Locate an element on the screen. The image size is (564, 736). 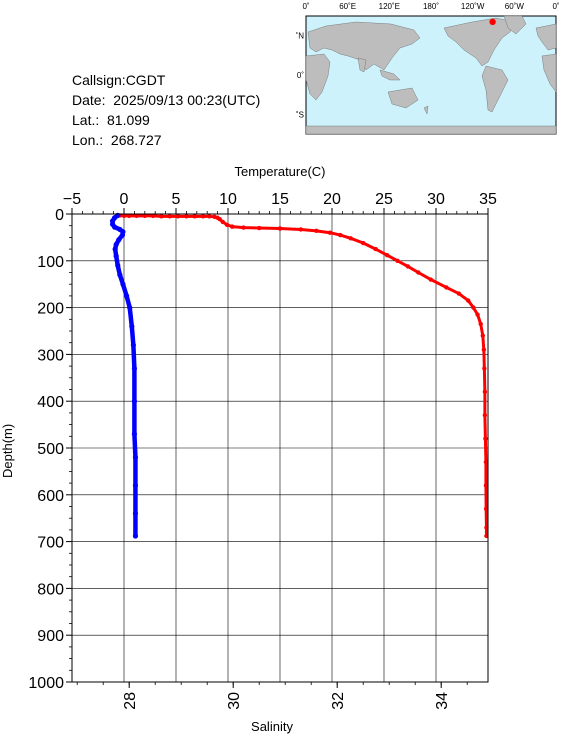
depth-tick-label: 500 is located at coordinates (50, 449).